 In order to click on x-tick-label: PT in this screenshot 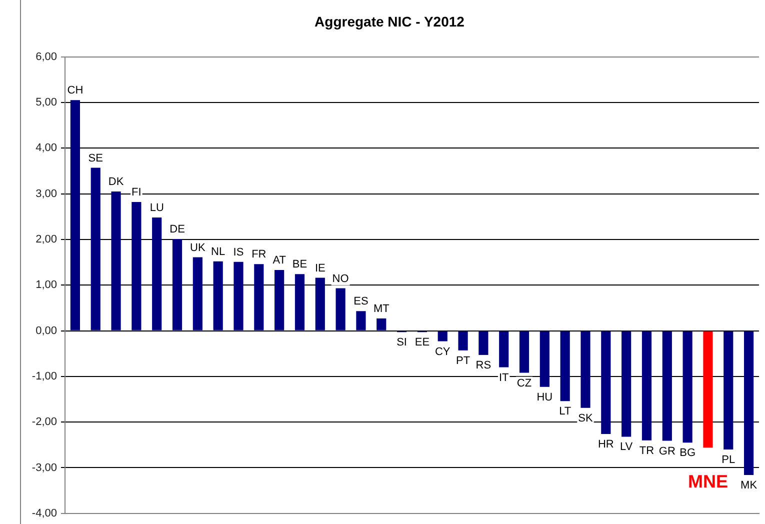, I will do `click(463, 360)`.